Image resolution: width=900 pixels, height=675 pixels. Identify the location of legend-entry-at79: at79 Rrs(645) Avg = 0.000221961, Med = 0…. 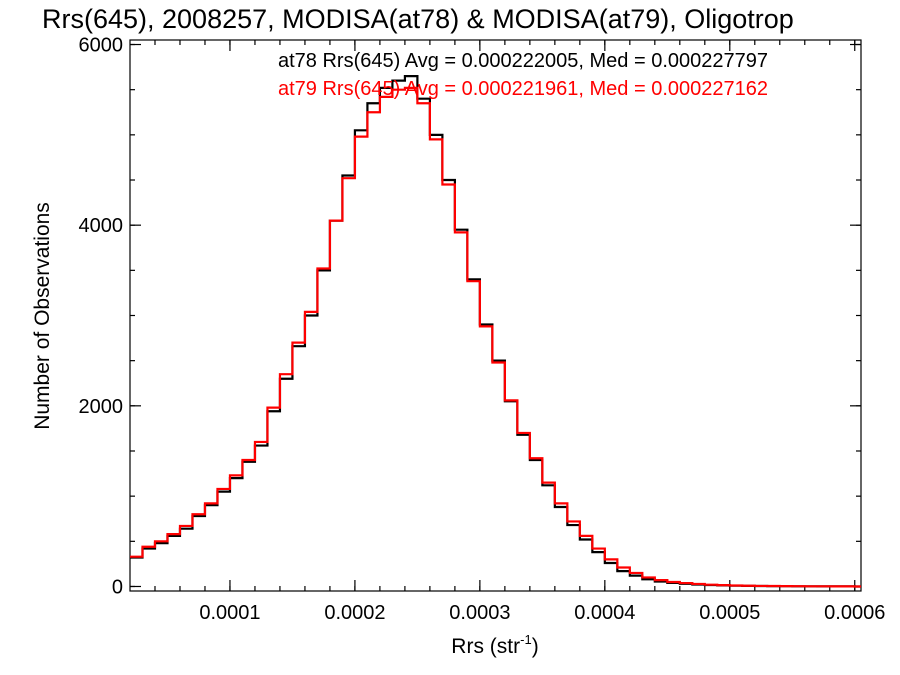
(523, 89).